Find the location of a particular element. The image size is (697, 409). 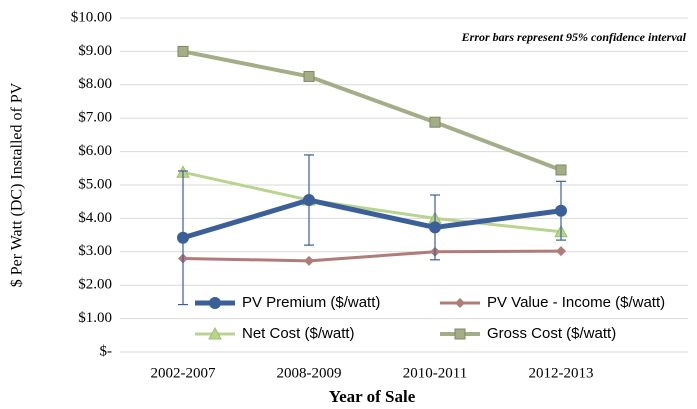

x-tick-label: 2012-2013 is located at coordinates (561, 373).